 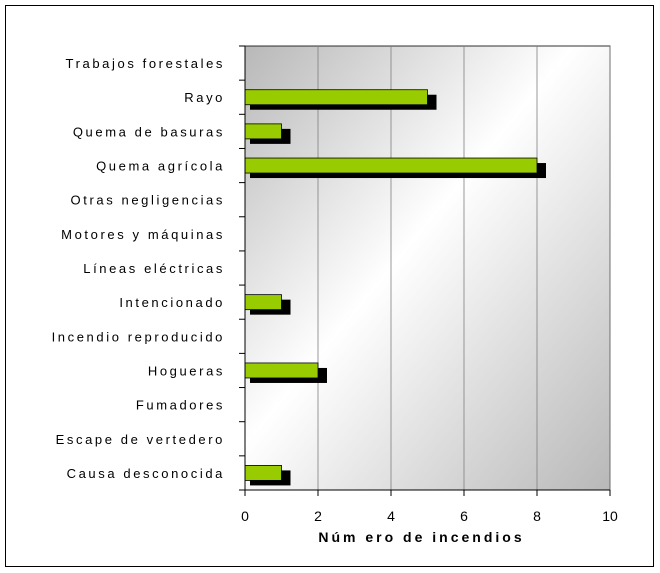 I want to click on category-label: Fumadores, so click(x=180, y=405).